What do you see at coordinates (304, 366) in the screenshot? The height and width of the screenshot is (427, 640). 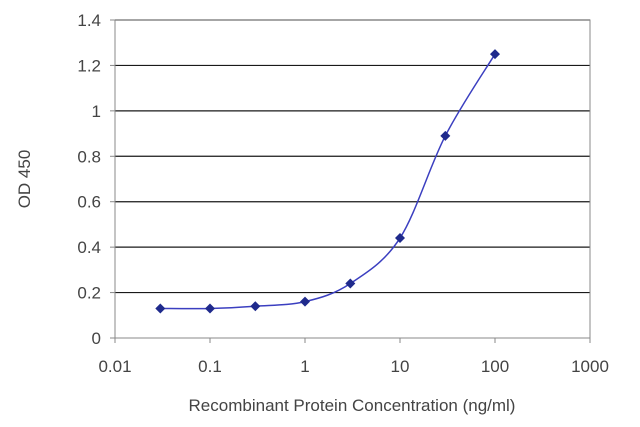 I see `x-tick-label: 1` at bounding box center [304, 366].